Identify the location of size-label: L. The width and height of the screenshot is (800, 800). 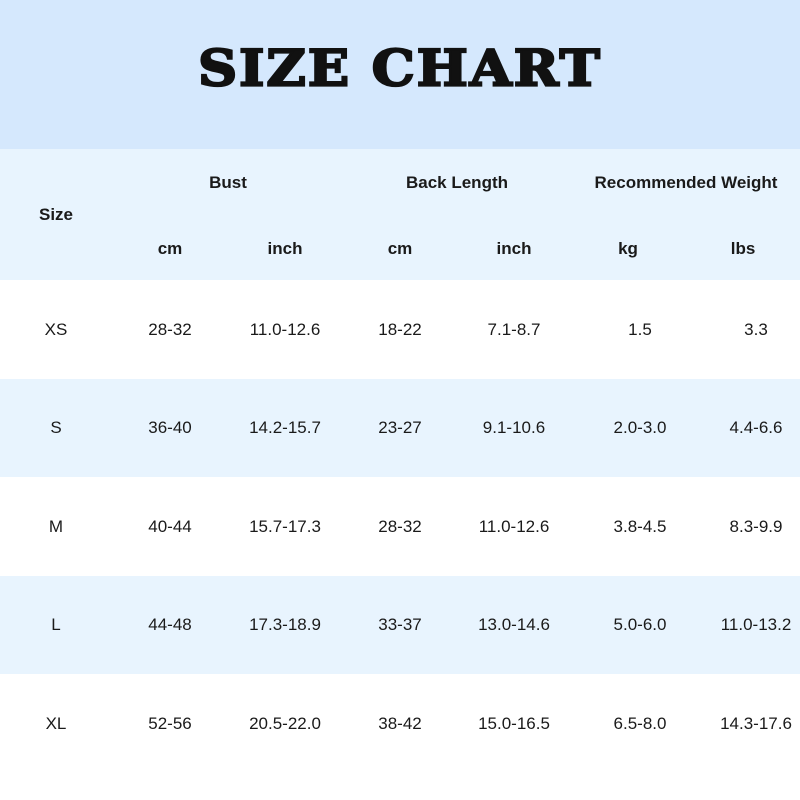
(56, 624).